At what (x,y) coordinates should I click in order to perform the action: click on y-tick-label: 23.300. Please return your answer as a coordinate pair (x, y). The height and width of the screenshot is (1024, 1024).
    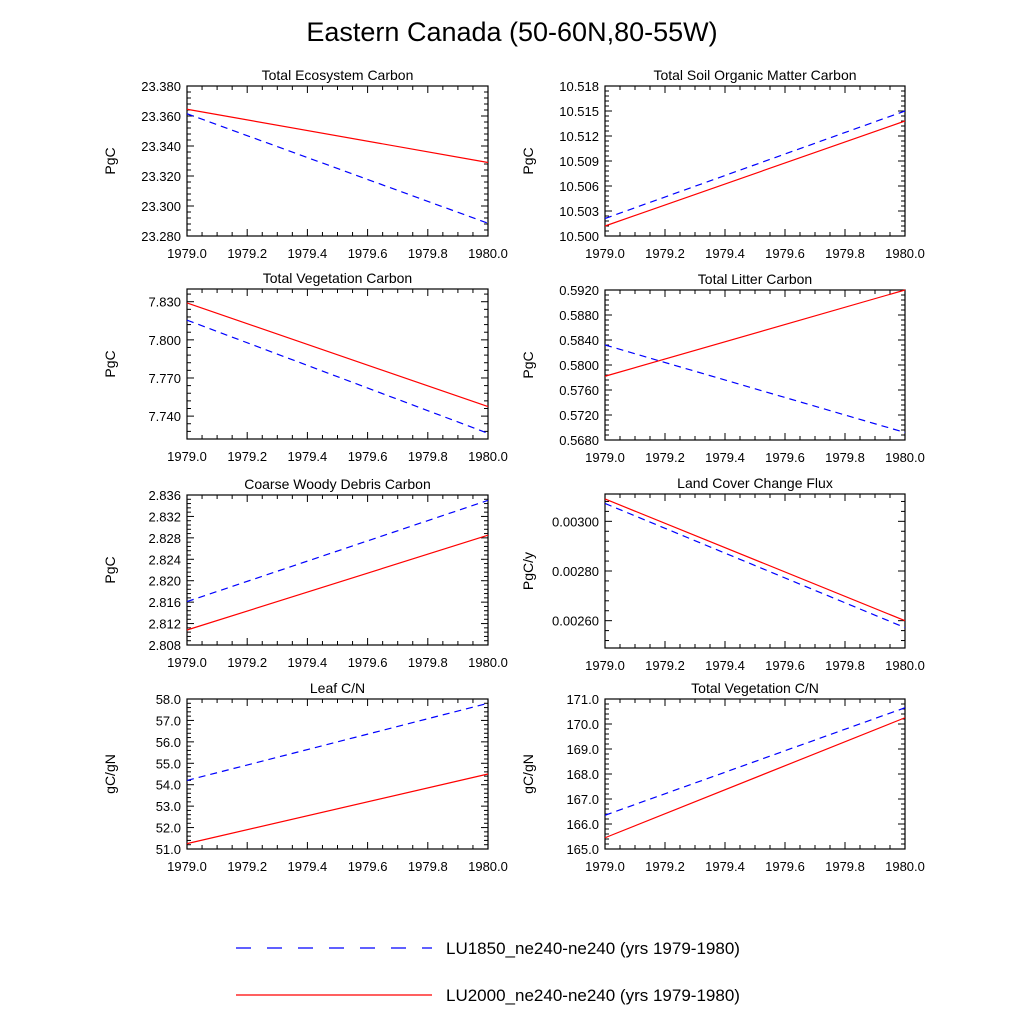
    Looking at the image, I should click on (161, 206).